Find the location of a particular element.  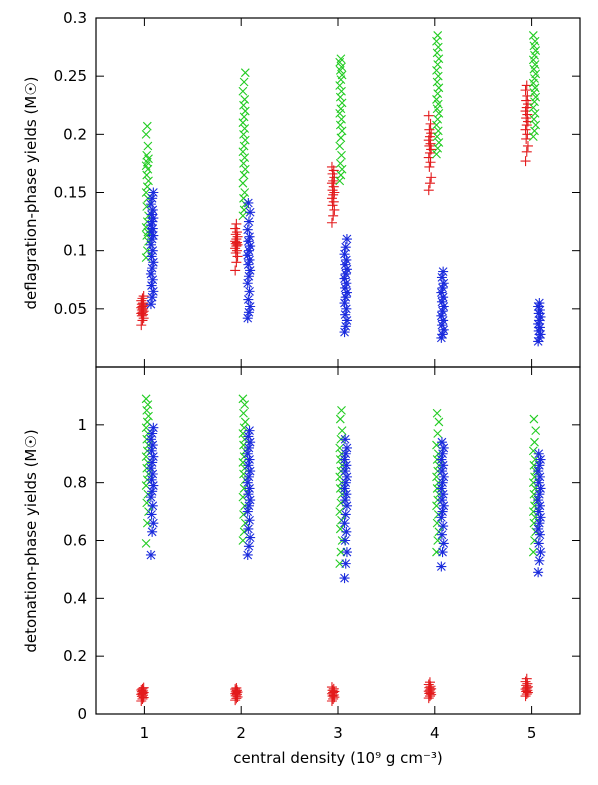

ytick-label: 1 is located at coordinates (82, 425).